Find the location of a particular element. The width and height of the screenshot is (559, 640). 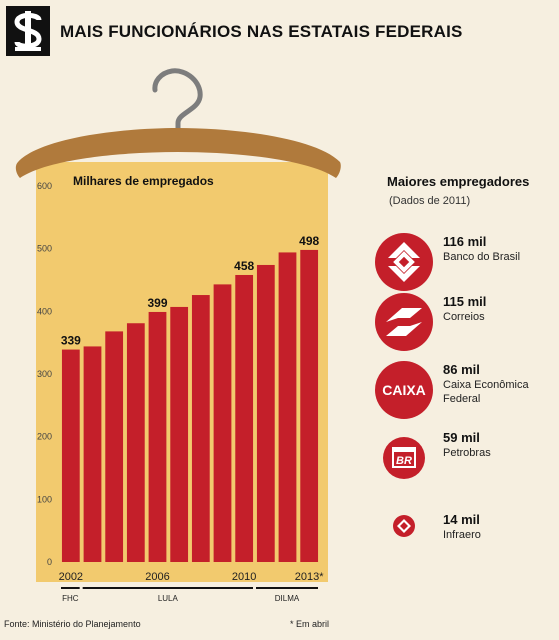

page-title: MAIS FUNCIONÁRIOS NAS ESTATAIS FEDERAIS is located at coordinates (261, 31).